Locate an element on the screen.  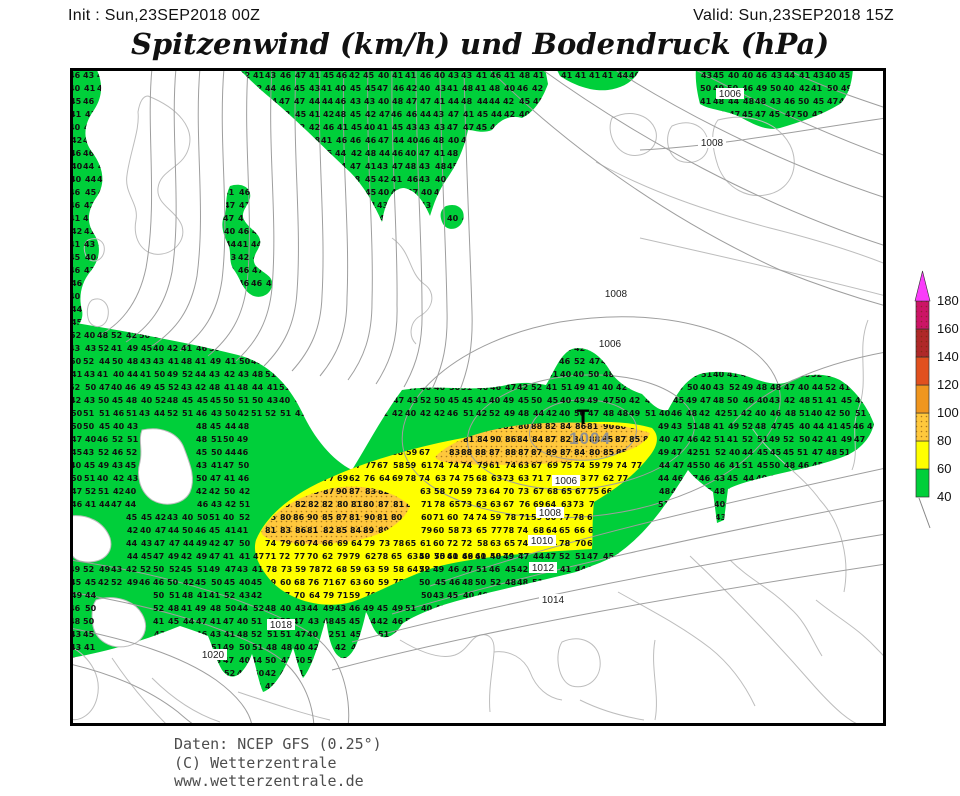
svg-text: 70 is located at coordinates (313, 556).